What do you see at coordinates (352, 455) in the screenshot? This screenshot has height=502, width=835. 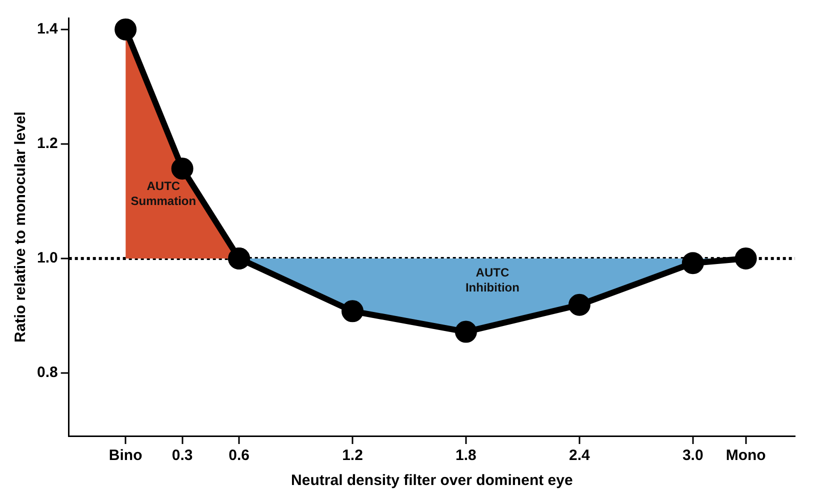 I see `x-tick-label: 1.2` at bounding box center [352, 455].